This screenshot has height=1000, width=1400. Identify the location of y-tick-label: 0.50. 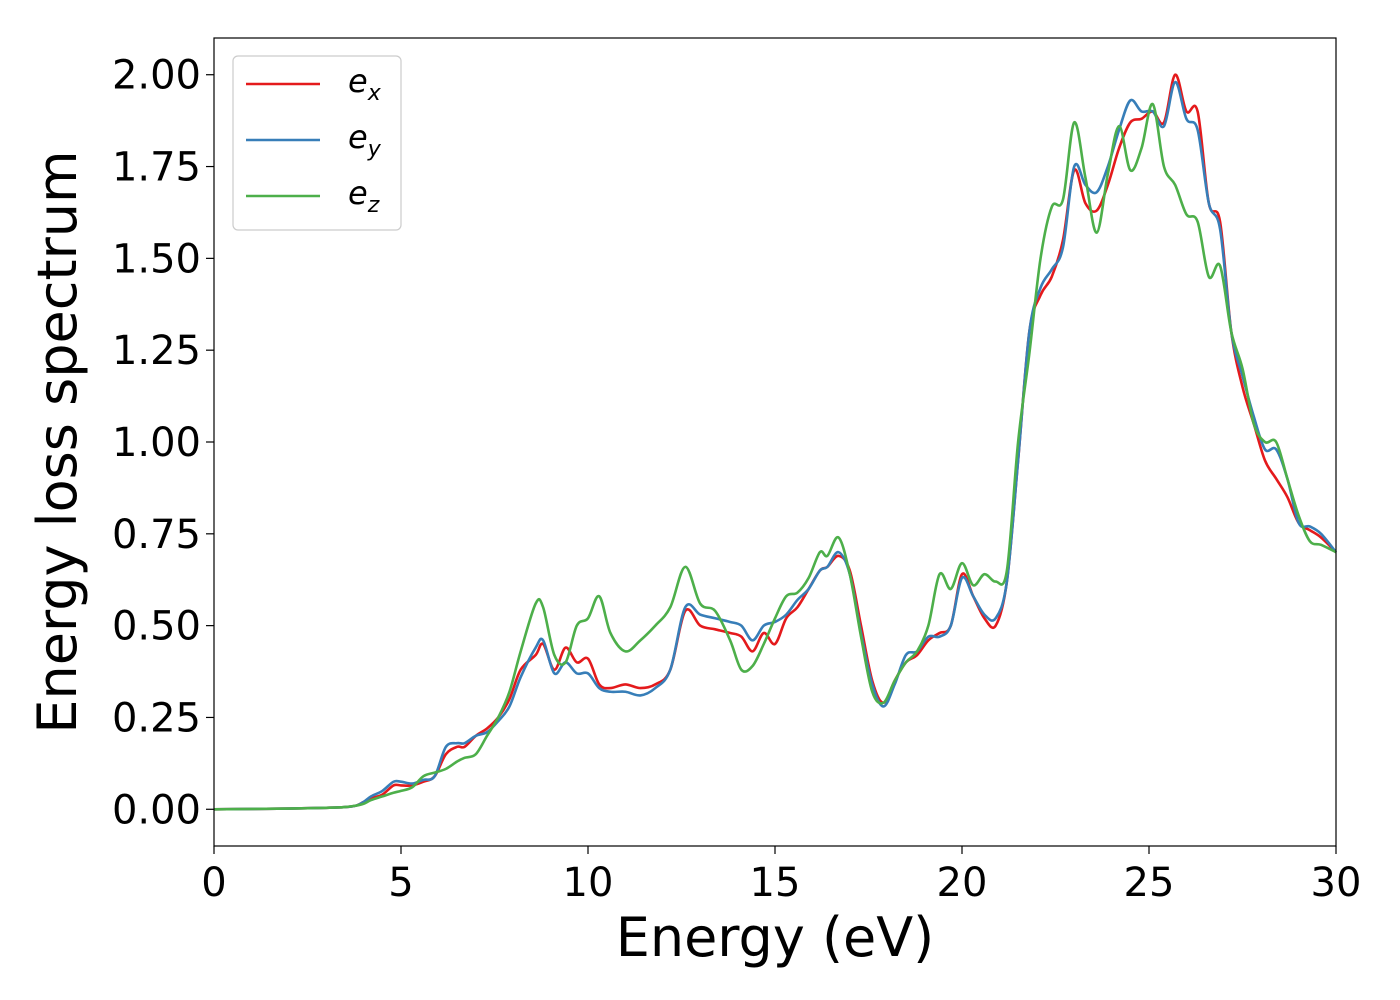
(156, 627).